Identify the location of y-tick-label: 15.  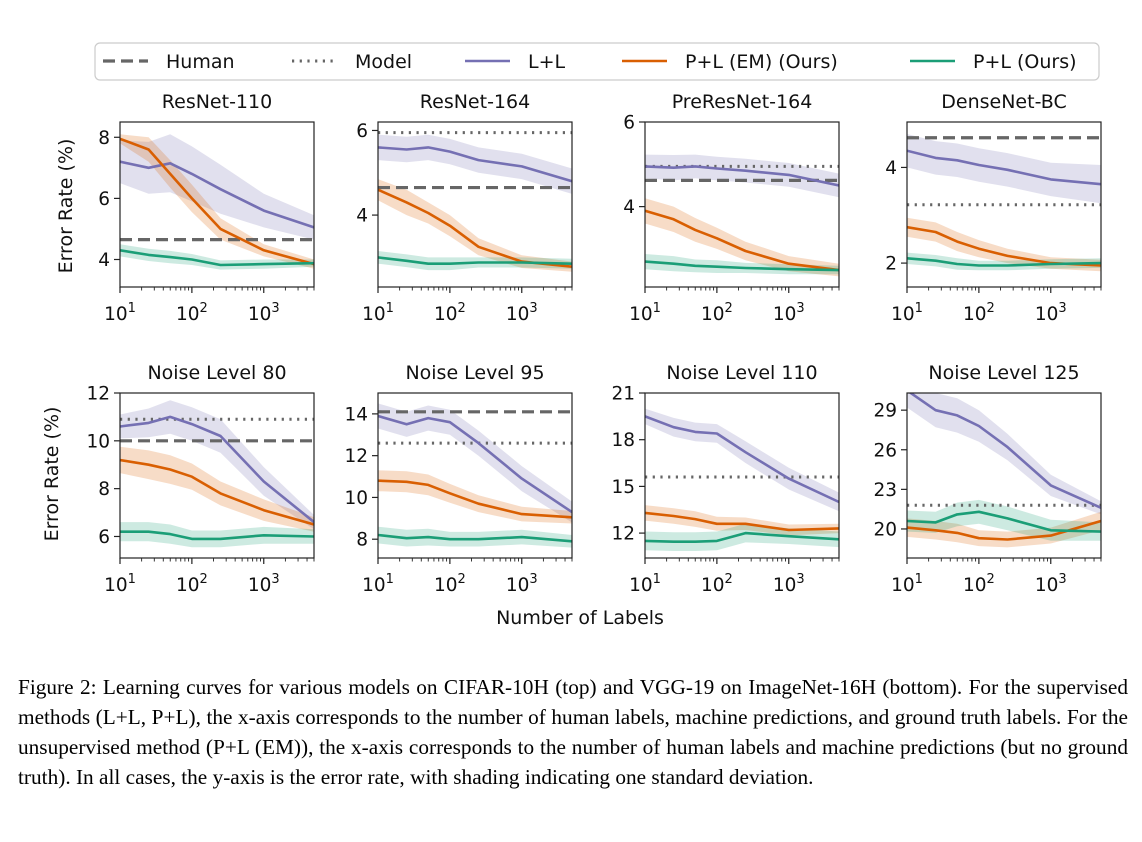
(623, 487).